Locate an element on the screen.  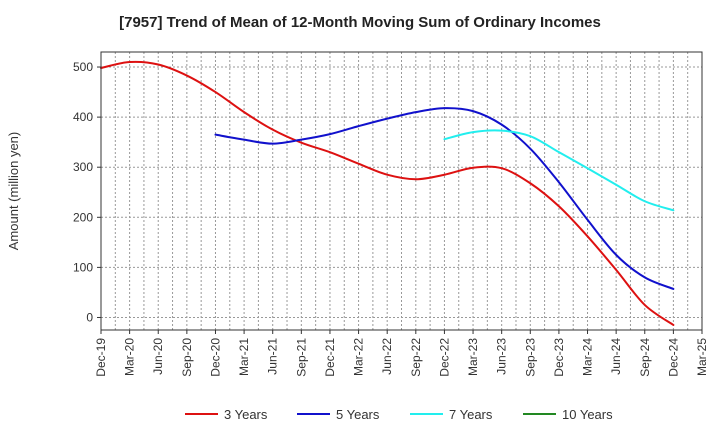
x-tick-label: Mar-25 is located at coordinates (702, 357).